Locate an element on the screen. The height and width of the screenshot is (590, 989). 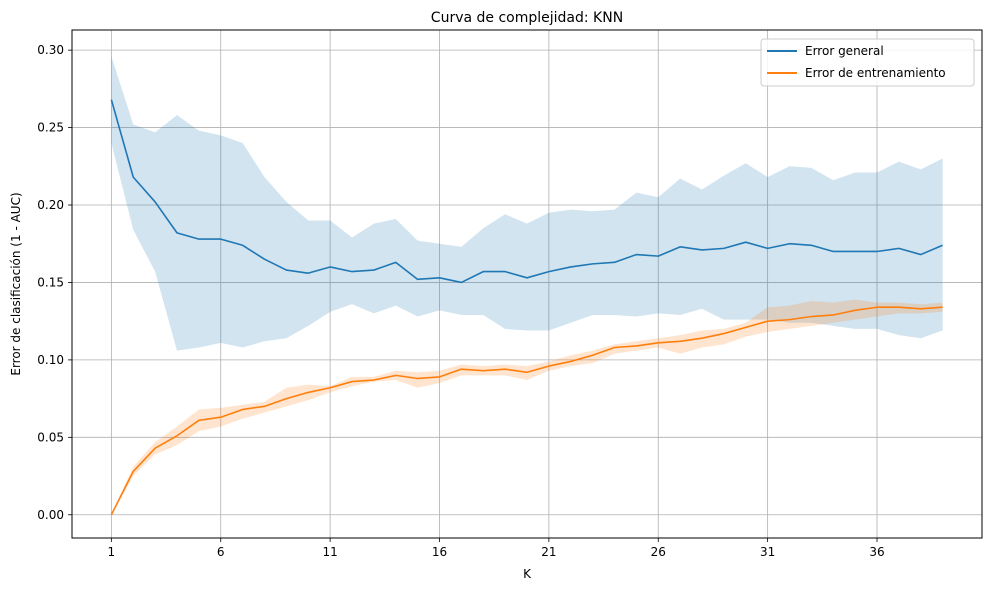
legend: Error general Error de entrenamiento is located at coordinates (867, 62).